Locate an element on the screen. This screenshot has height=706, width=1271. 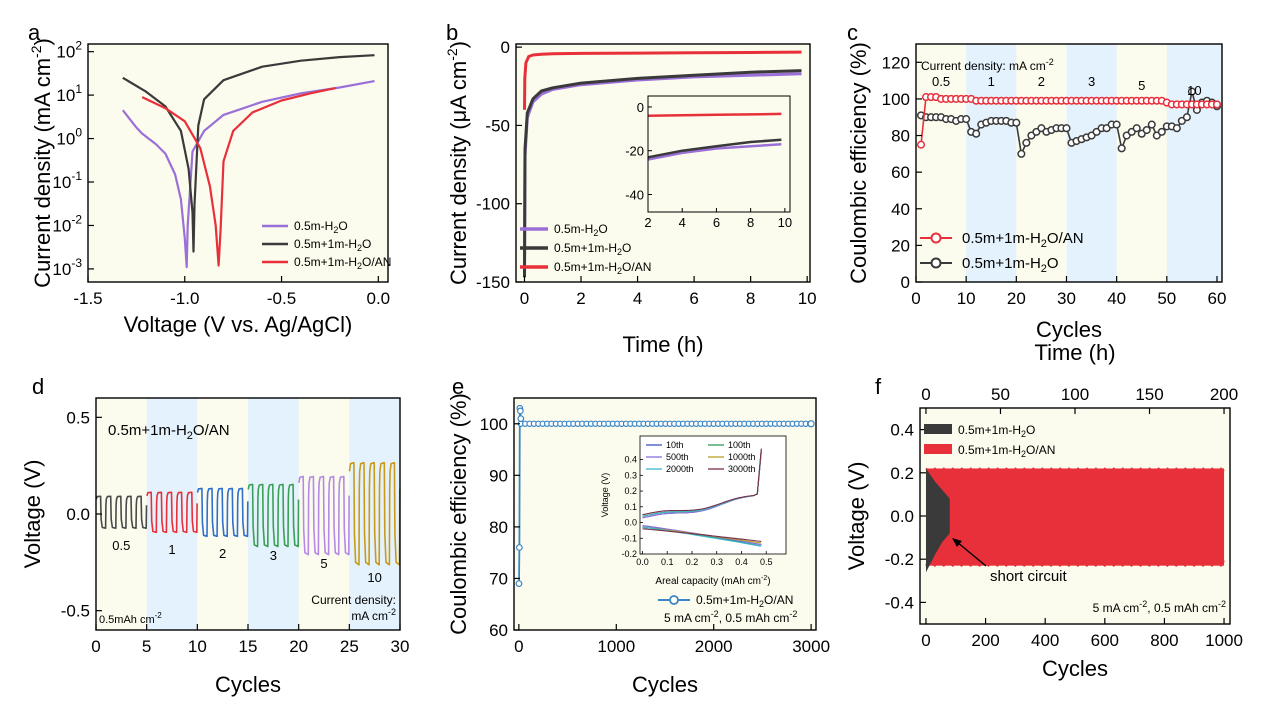
legend-item-b-1: 0.5m-H2O is located at coordinates (564, 230).